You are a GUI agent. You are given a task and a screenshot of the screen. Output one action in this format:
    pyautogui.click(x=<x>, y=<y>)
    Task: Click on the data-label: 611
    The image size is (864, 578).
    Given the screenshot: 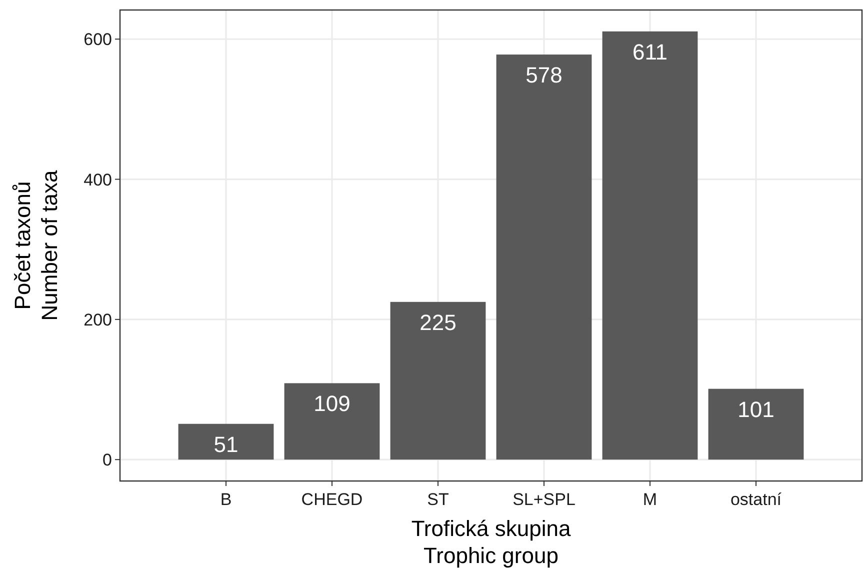 What is the action you would take?
    pyautogui.click(x=650, y=51)
    